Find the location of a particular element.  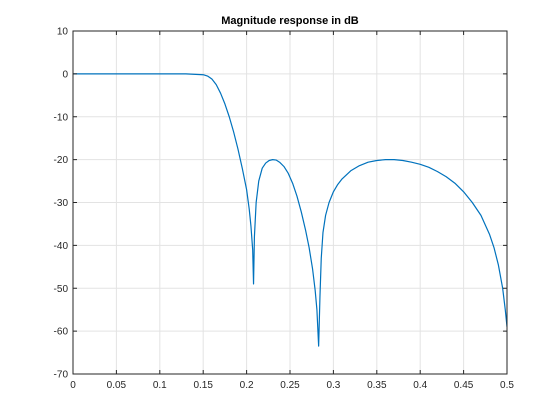

y-tick-label: -50 is located at coordinates (61, 289).